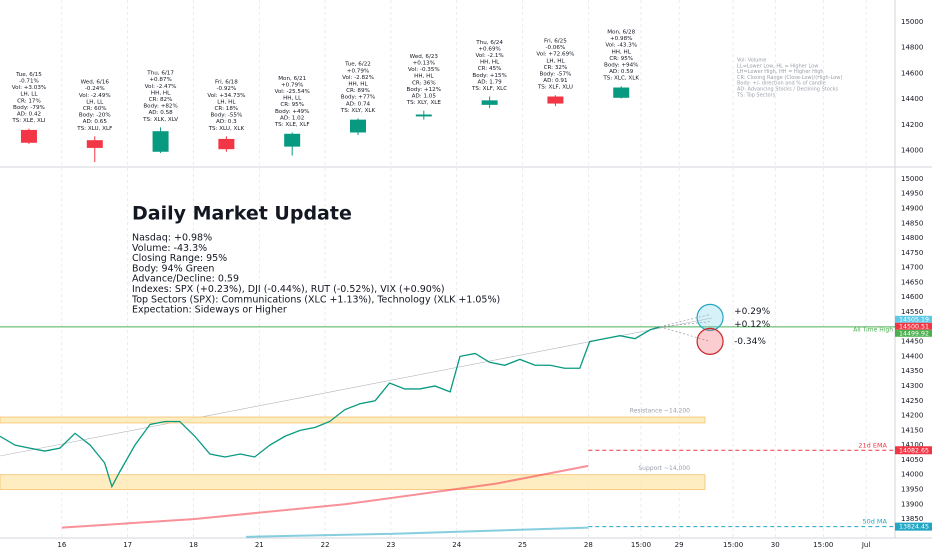 This screenshot has height=550, width=932. I want to click on legend-note: LH=Lower High, HH = Higher High, so click(780, 72).